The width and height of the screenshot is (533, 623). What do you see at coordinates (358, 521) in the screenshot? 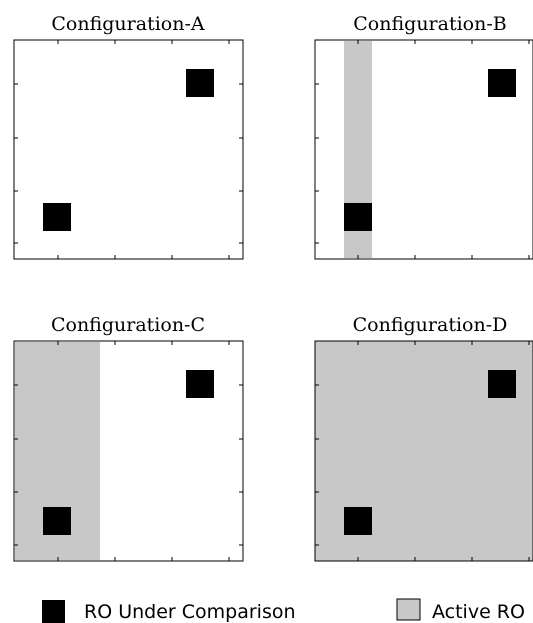
I see `ro-under-comparison-square-d2` at bounding box center [358, 521].